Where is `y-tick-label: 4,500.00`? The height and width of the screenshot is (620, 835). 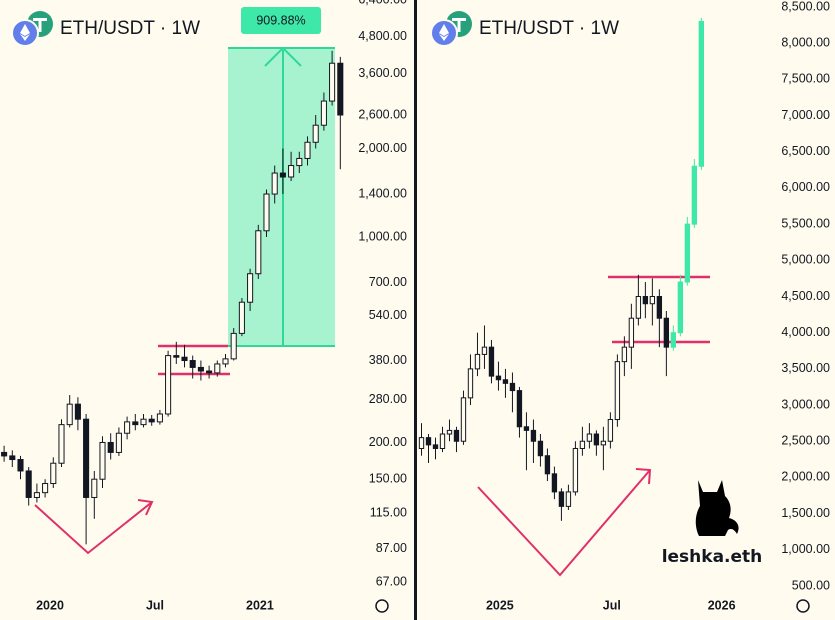 y-tick-label: 4,500.00 is located at coordinates (805, 296).